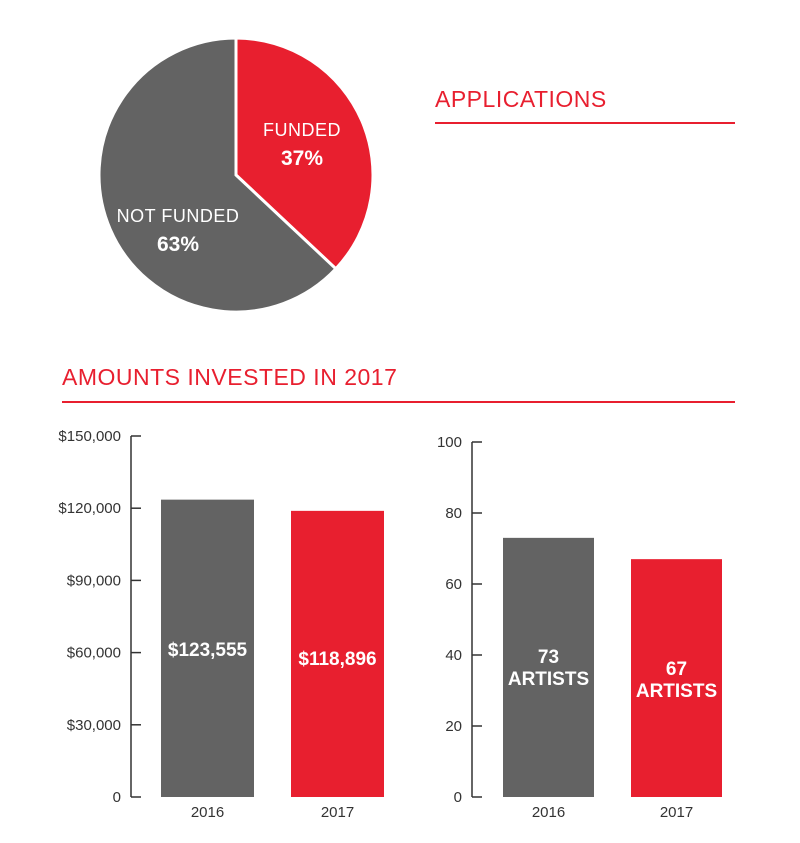 The height and width of the screenshot is (843, 800). Describe the element at coordinates (89, 508) in the screenshot. I see `y-tick-label: $120,000` at that location.